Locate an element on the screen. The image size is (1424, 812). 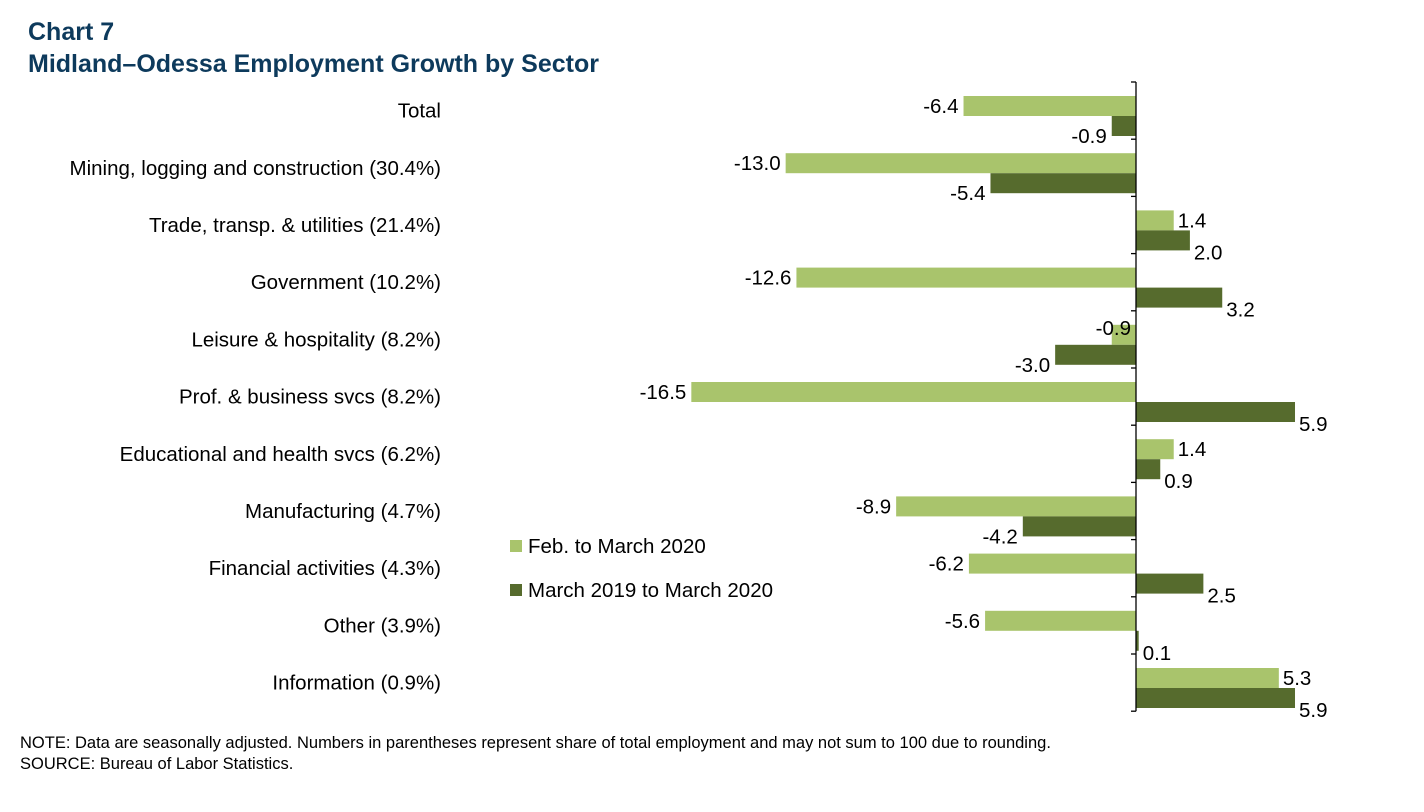
category-label: Financial activities (4.3%) is located at coordinates (325, 568).